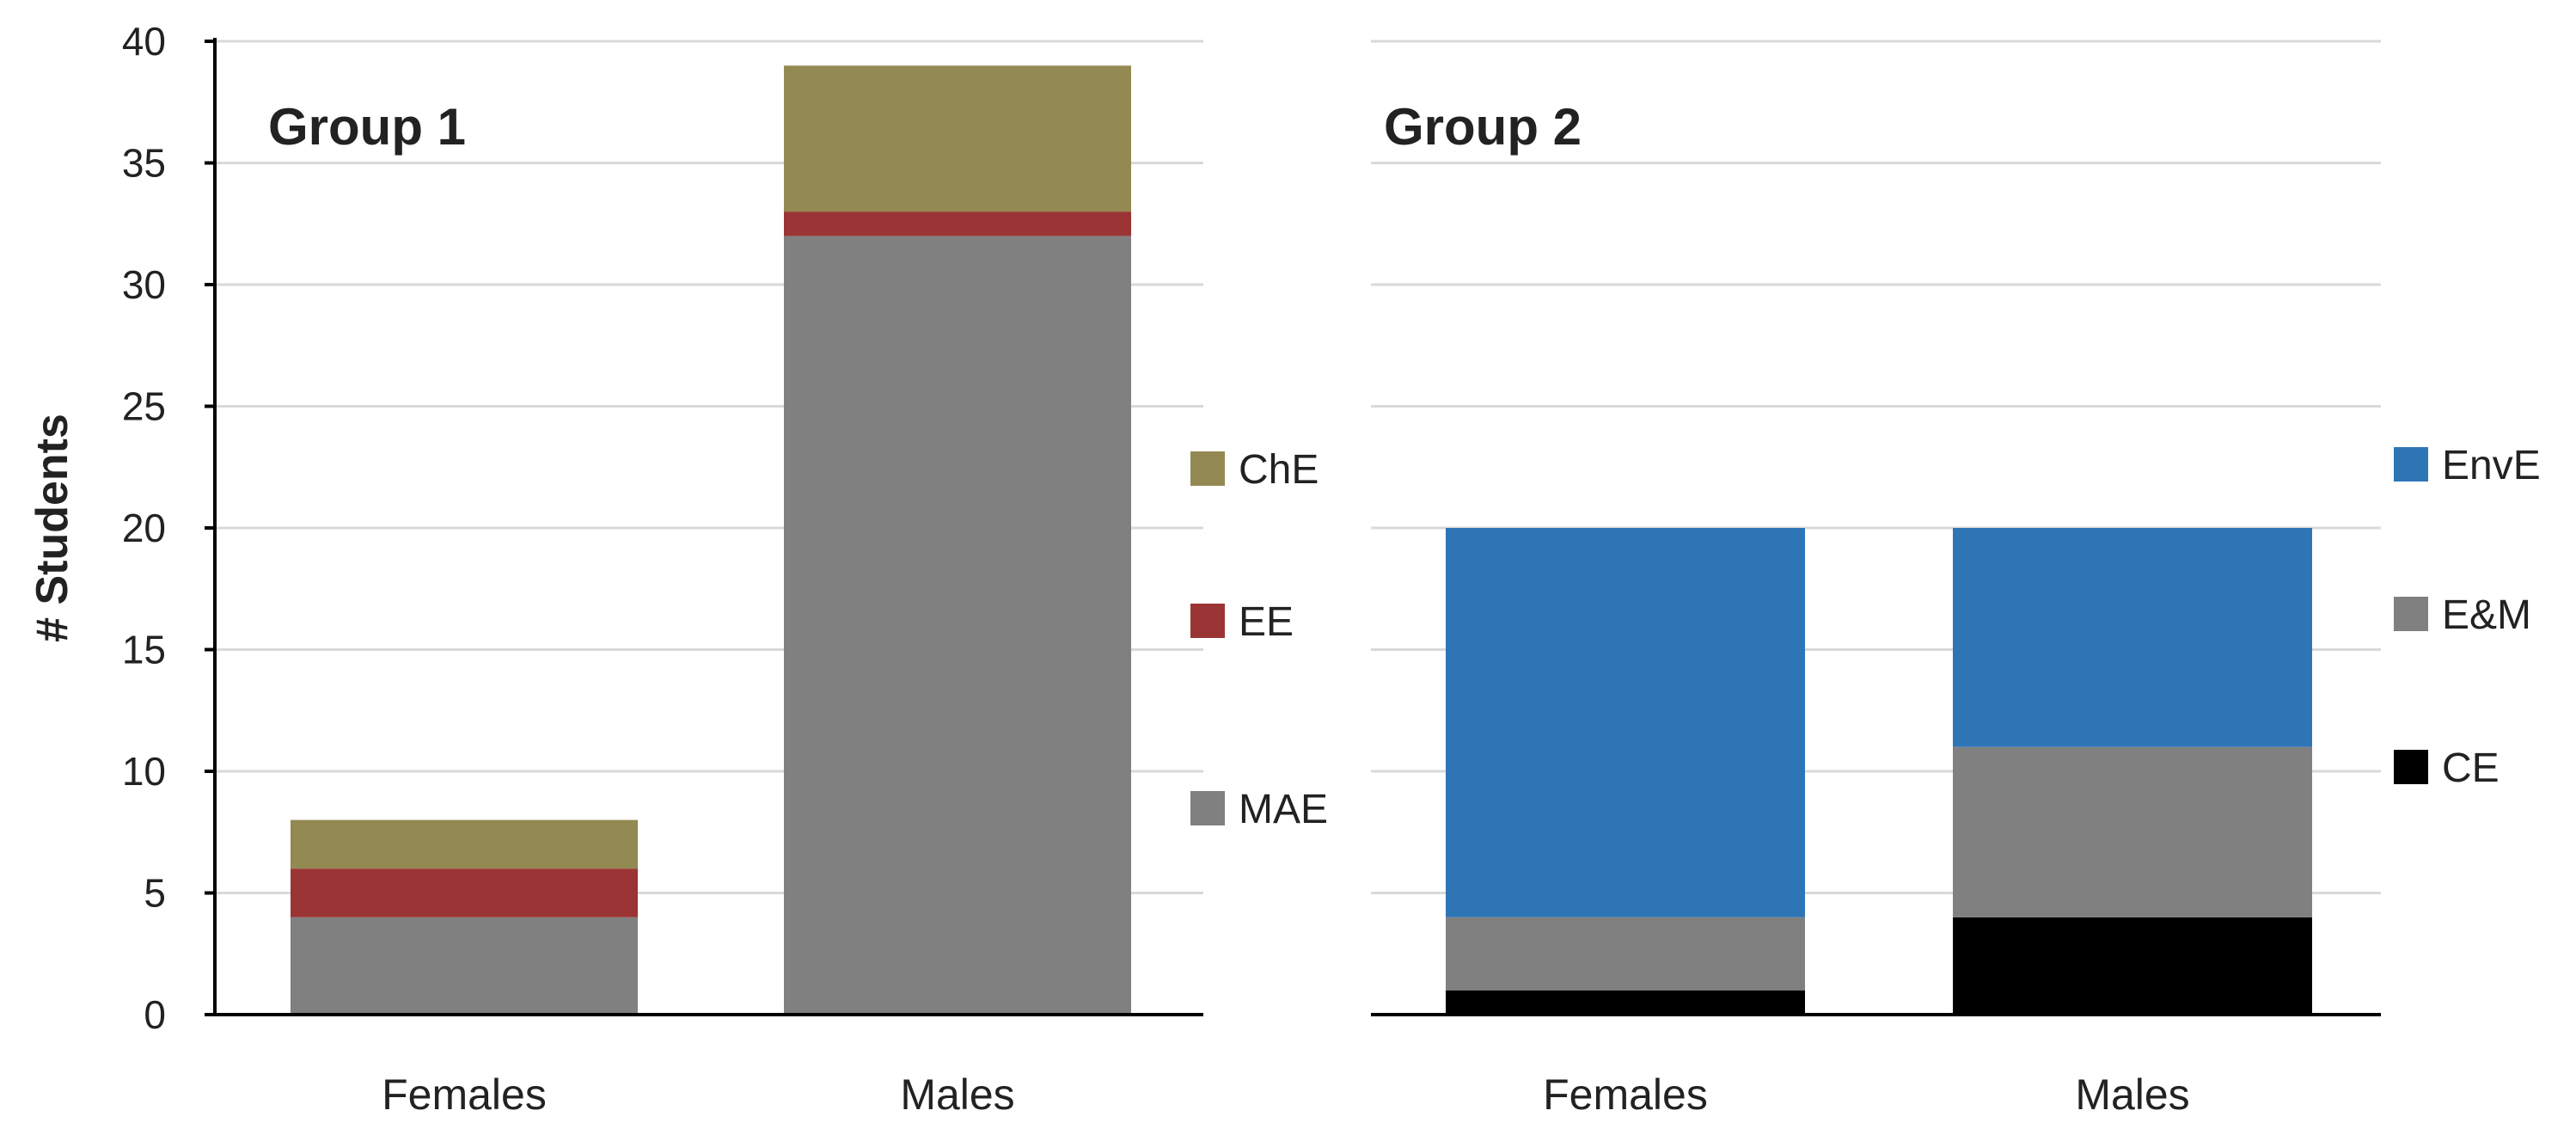  Describe the element at coordinates (464, 966) in the screenshot. I see `bar-1-females-mae` at that location.